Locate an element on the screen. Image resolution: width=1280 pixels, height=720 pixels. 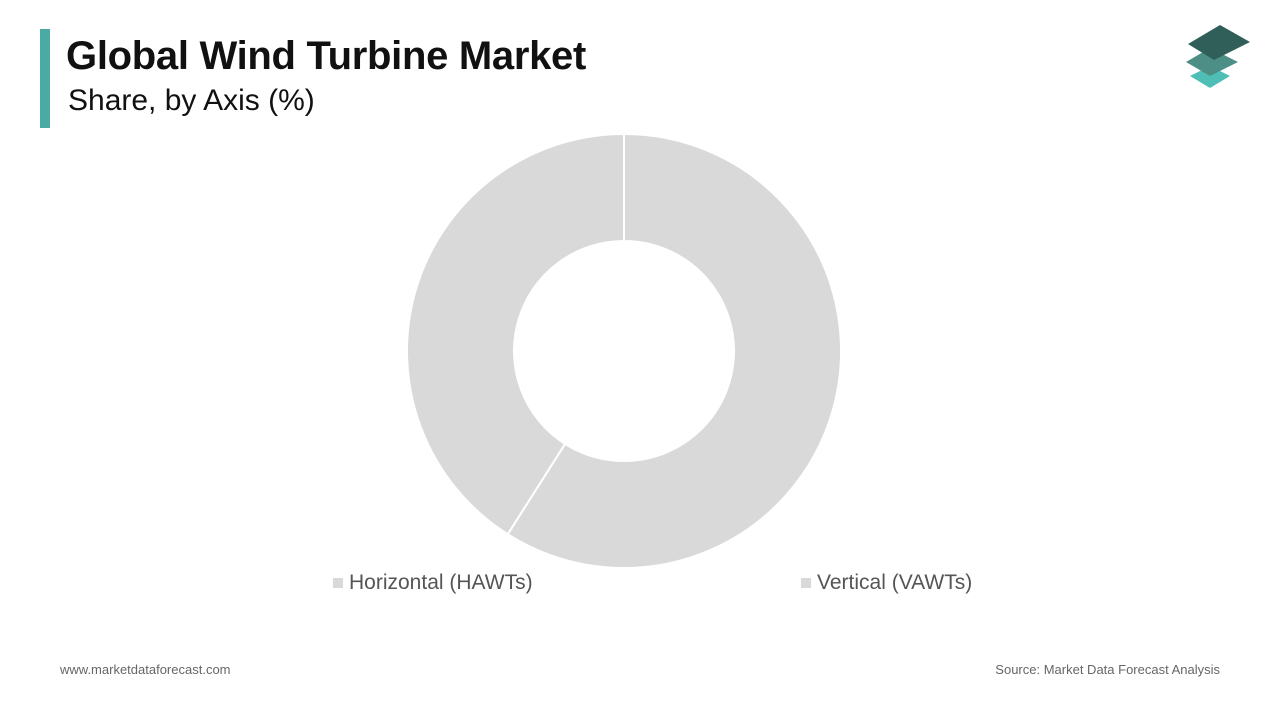
footer-website: www.marketdataforecast.com is located at coordinates (145, 669).